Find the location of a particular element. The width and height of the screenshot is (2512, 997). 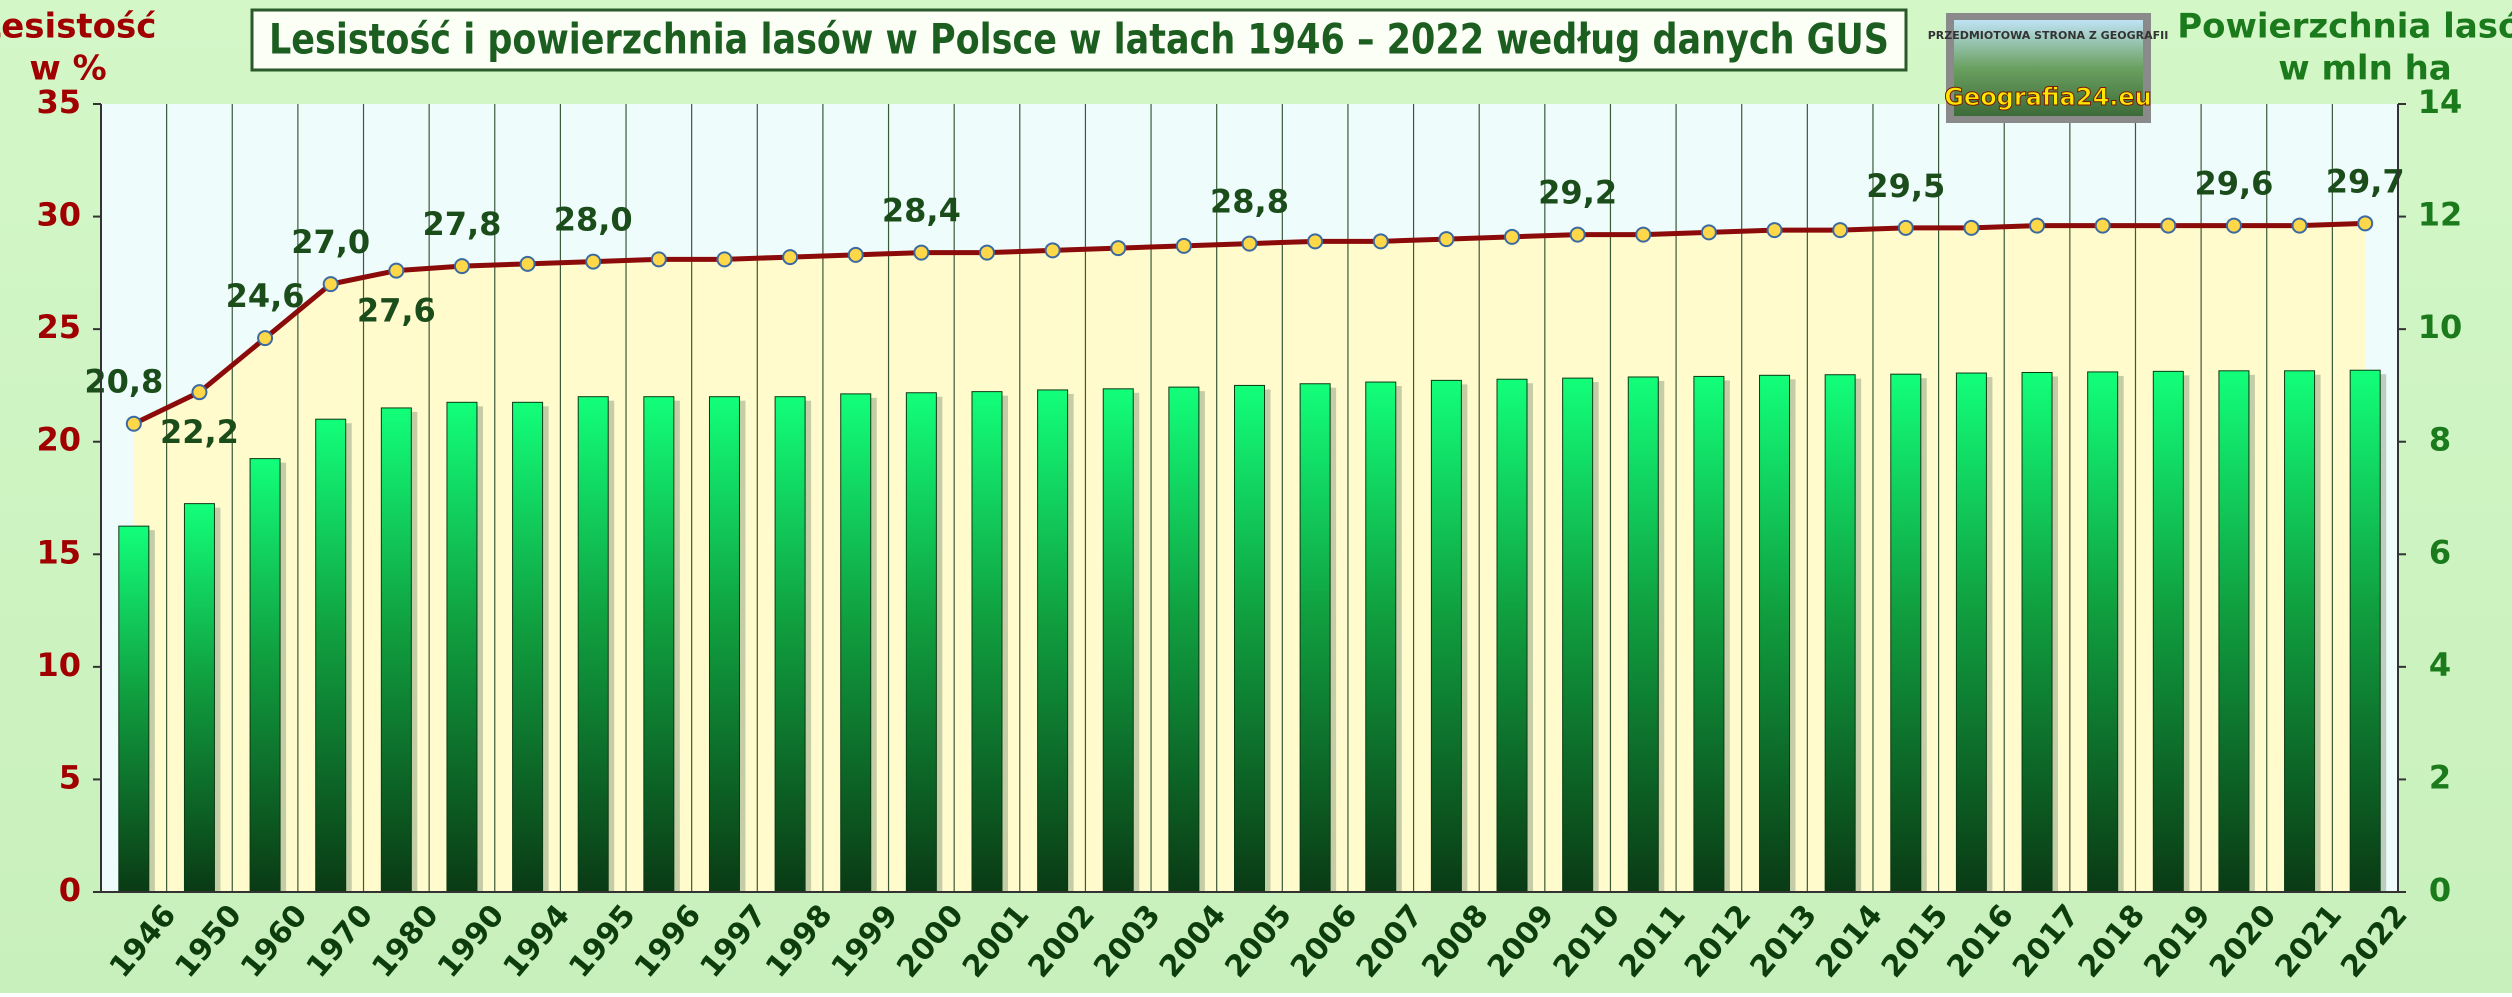

logo-text: PRZEDMIOTOWA STRONA Z GEOGRAFII is located at coordinates (2048, 35).